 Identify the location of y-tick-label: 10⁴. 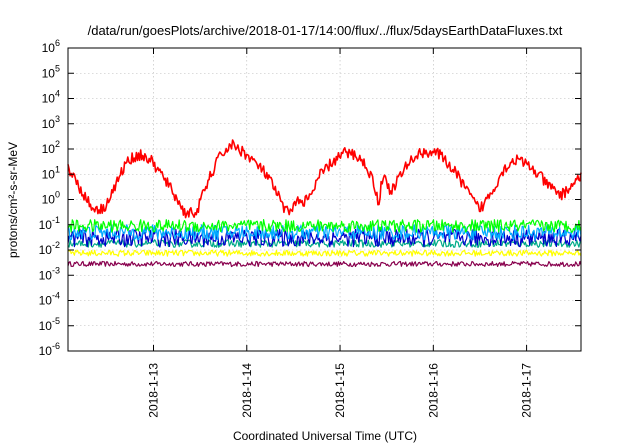
(51, 97).